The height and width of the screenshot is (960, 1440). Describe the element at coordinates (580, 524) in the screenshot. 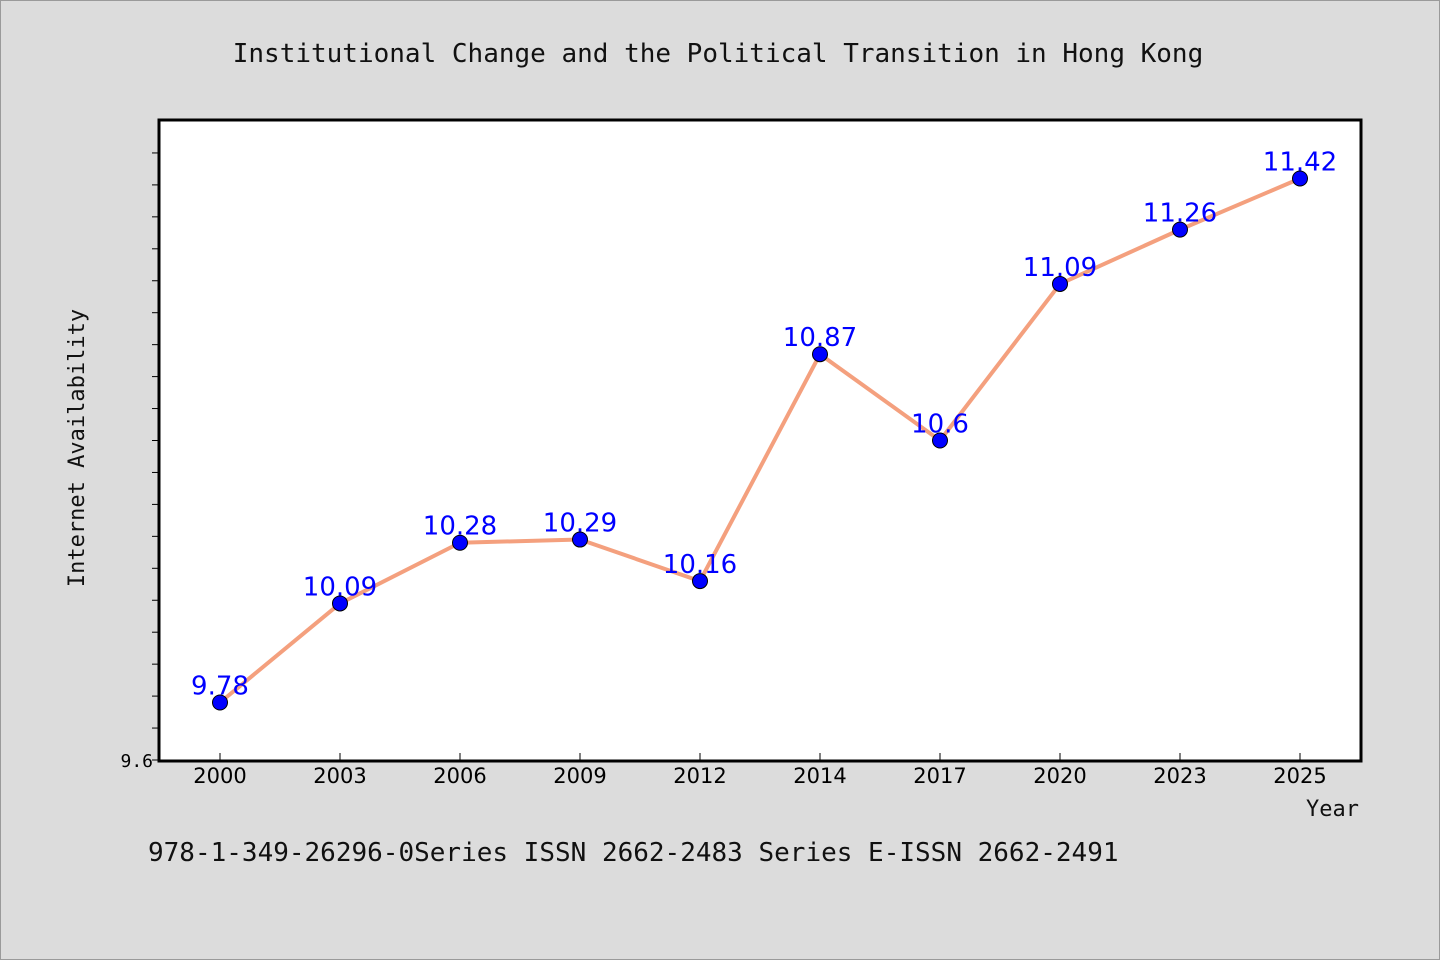

I see `data-label: 10.29` at that location.